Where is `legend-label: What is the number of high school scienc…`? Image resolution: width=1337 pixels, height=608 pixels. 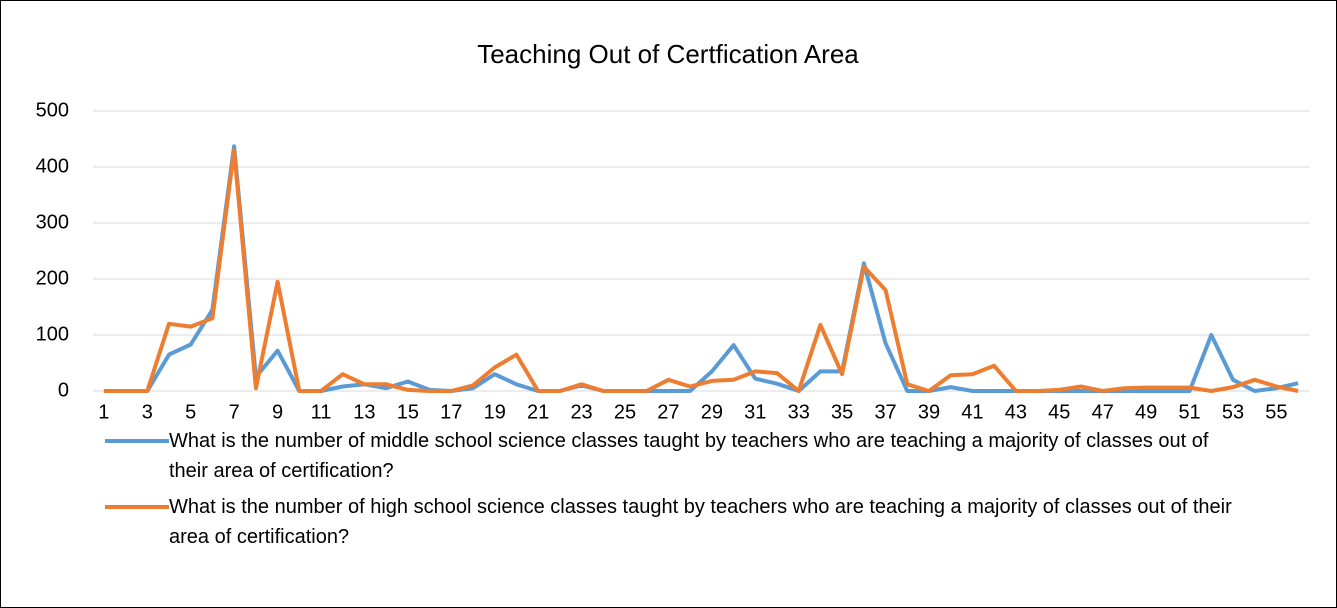 legend-label: What is the number of high school scienc… is located at coordinates (700, 522).